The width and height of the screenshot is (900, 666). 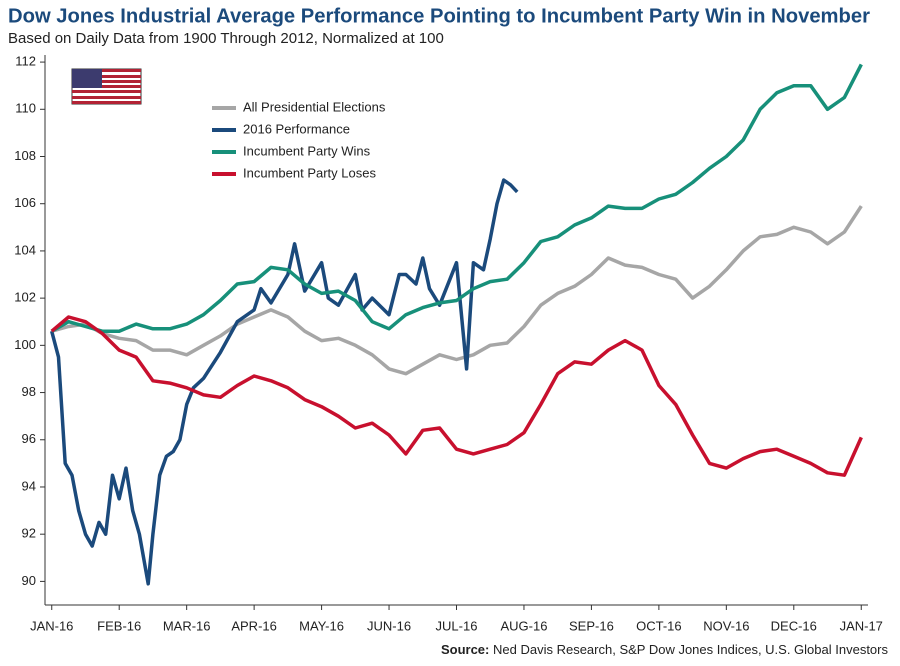 I want to click on y-tick-label: 104, so click(x=25, y=249).